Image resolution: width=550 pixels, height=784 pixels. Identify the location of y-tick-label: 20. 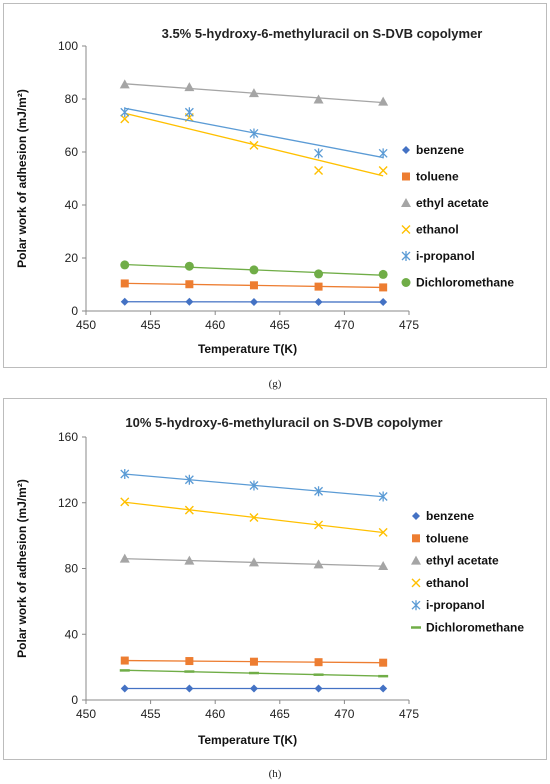
(72, 258).